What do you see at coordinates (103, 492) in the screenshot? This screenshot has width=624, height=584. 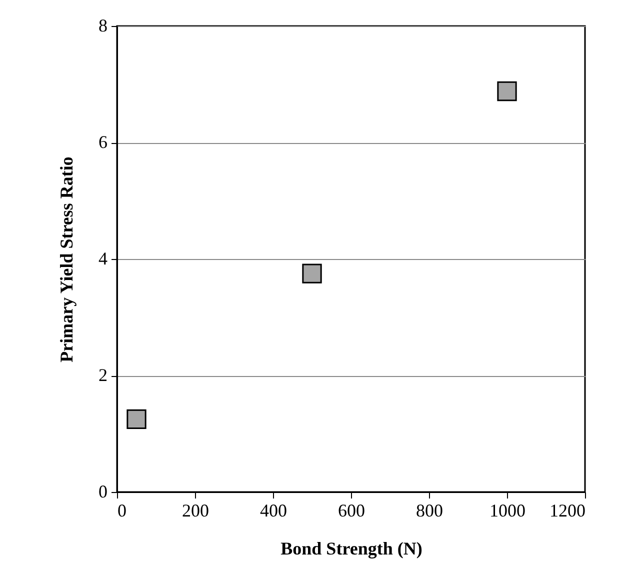 I see `y-tick-label: 0` at bounding box center [103, 492].